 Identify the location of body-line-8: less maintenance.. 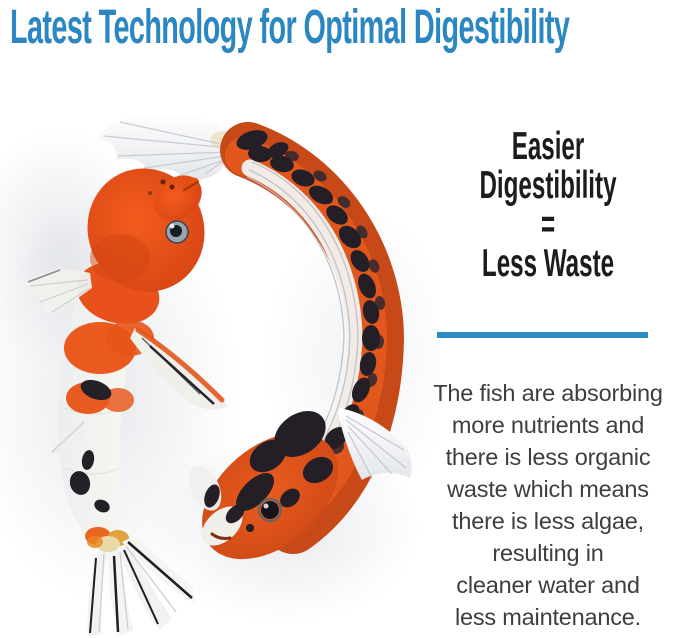
(547, 617).